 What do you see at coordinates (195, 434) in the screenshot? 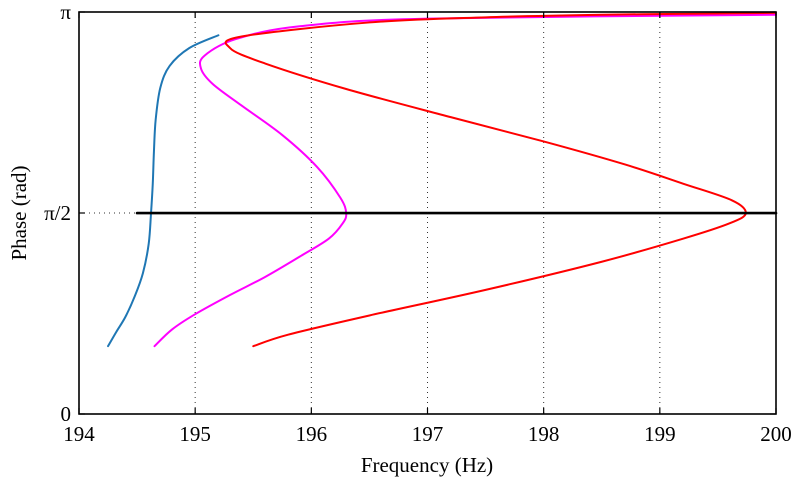
I see `x-tick-label: 195` at bounding box center [195, 434].